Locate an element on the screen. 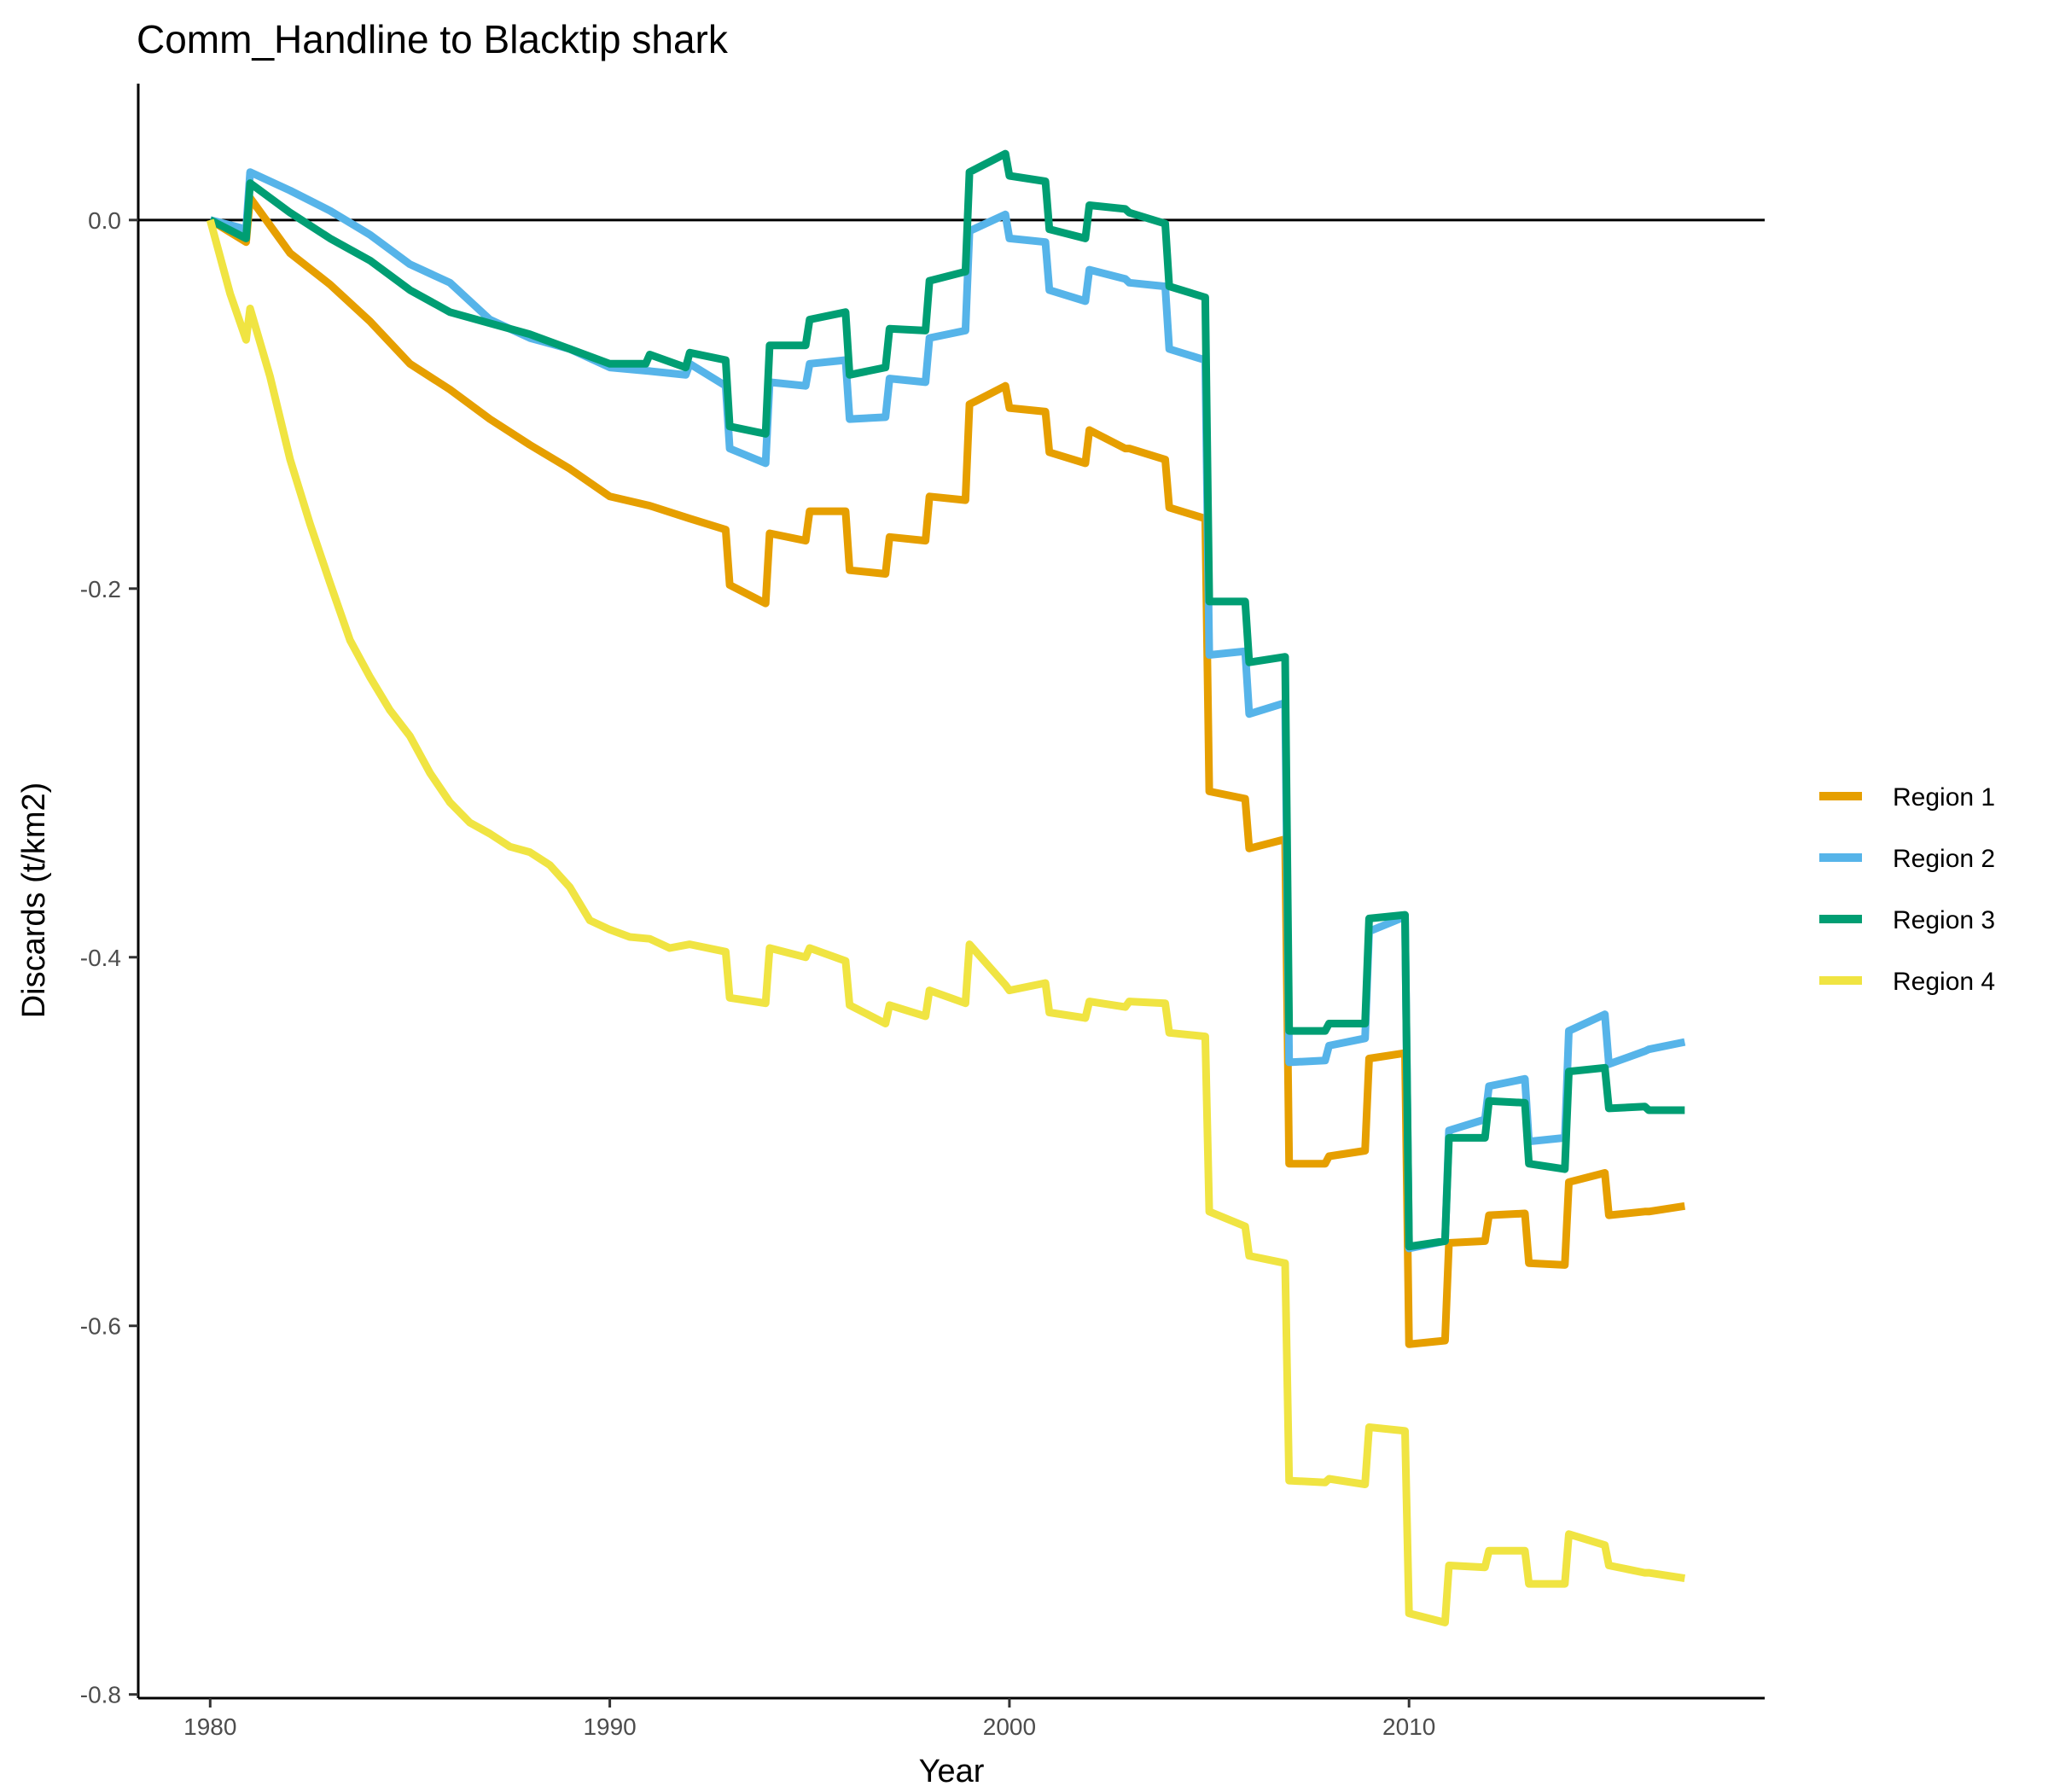  legend: Region 1 Region 2 Region 3 Region 4 is located at coordinates (1907, 890).